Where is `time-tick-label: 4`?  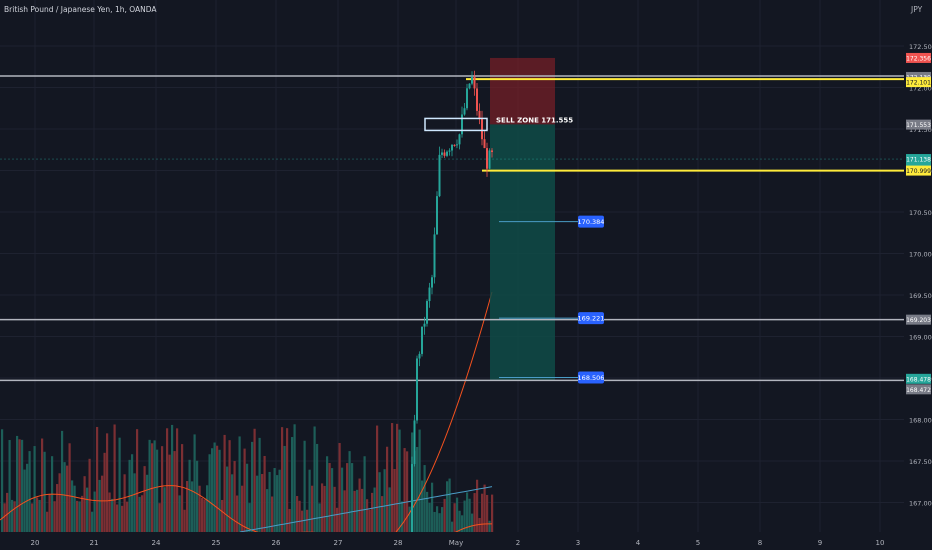
time-tick-label: 4 is located at coordinates (638, 543).